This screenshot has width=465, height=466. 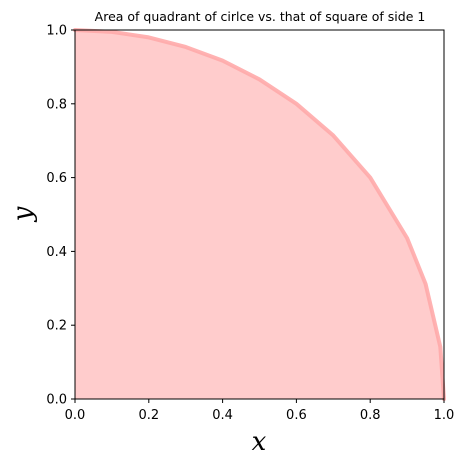 What do you see at coordinates (56, 252) in the screenshot?
I see `y-tick-label: 0.4` at bounding box center [56, 252].